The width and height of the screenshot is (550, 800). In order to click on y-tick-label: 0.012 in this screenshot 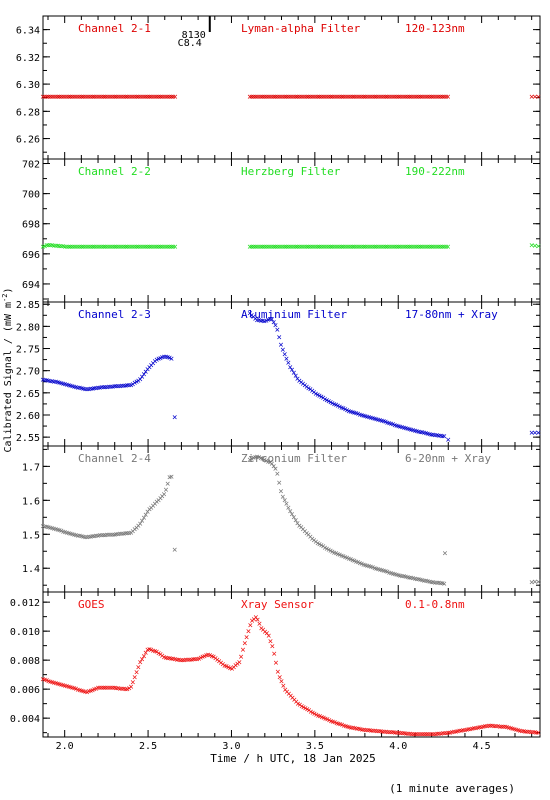, I will do `click(25, 603)`.